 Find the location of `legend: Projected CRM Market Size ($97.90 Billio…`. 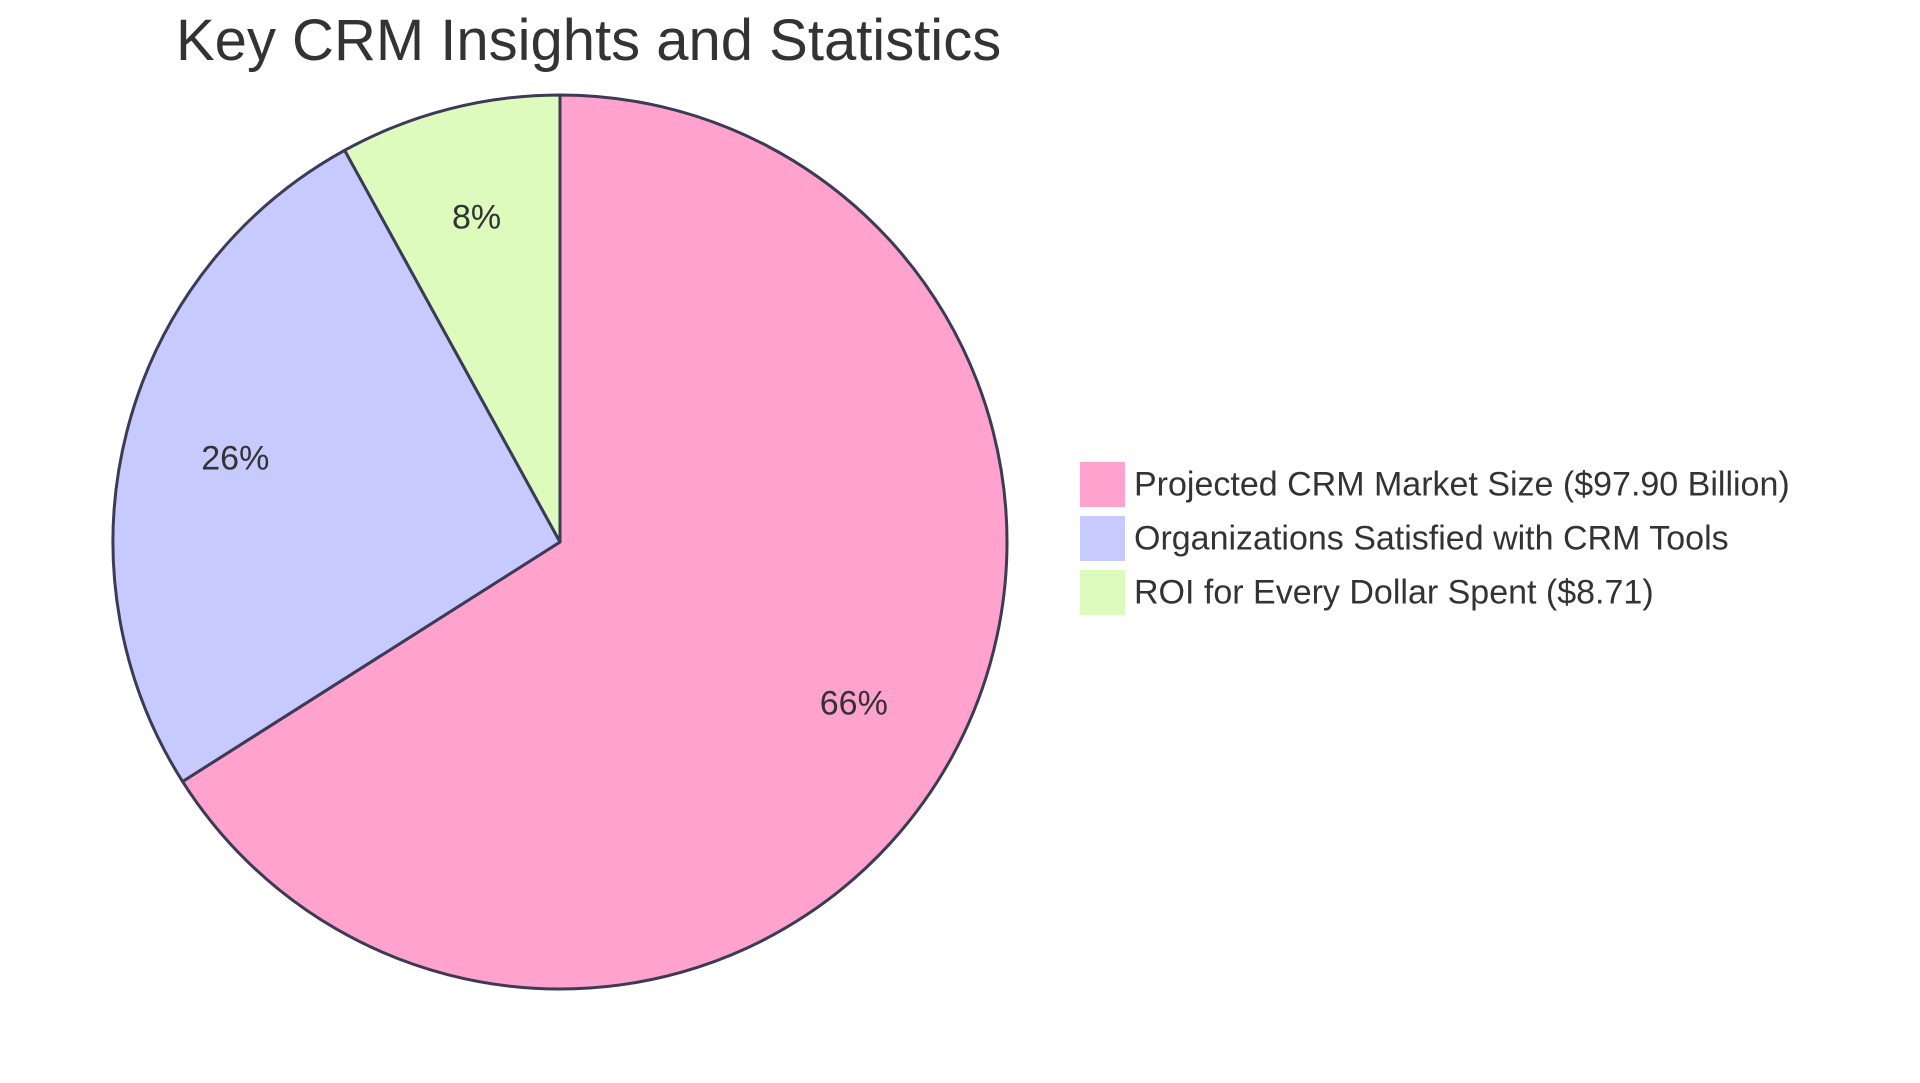

legend: Projected CRM Market Size ($97.90 Billio… is located at coordinates (1435, 538).